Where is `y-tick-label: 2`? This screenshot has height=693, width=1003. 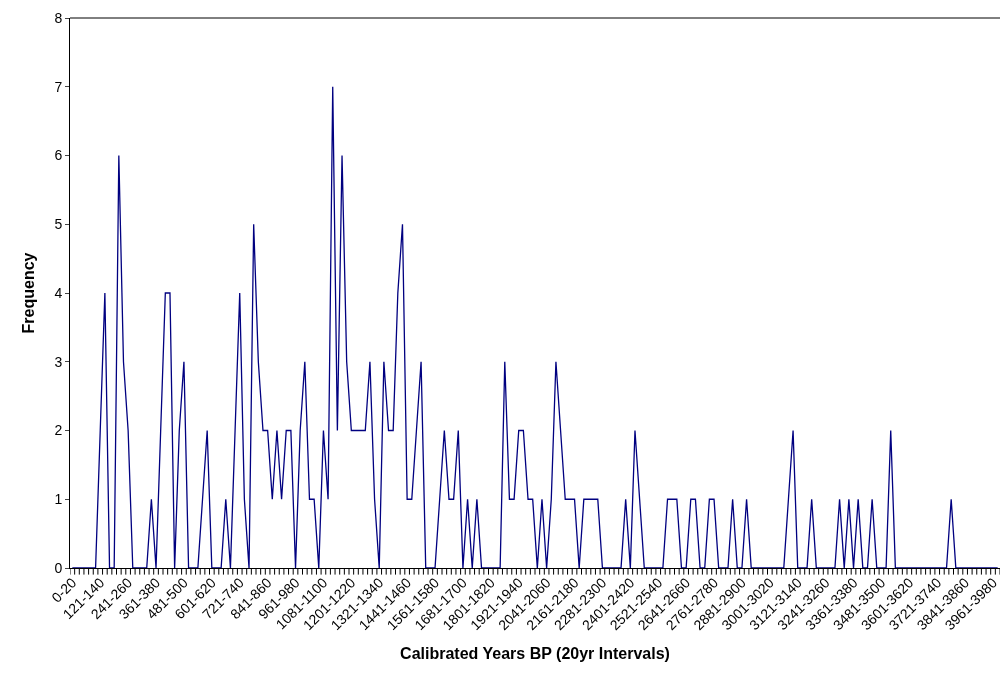 y-tick-label: 2 is located at coordinates (58, 430).